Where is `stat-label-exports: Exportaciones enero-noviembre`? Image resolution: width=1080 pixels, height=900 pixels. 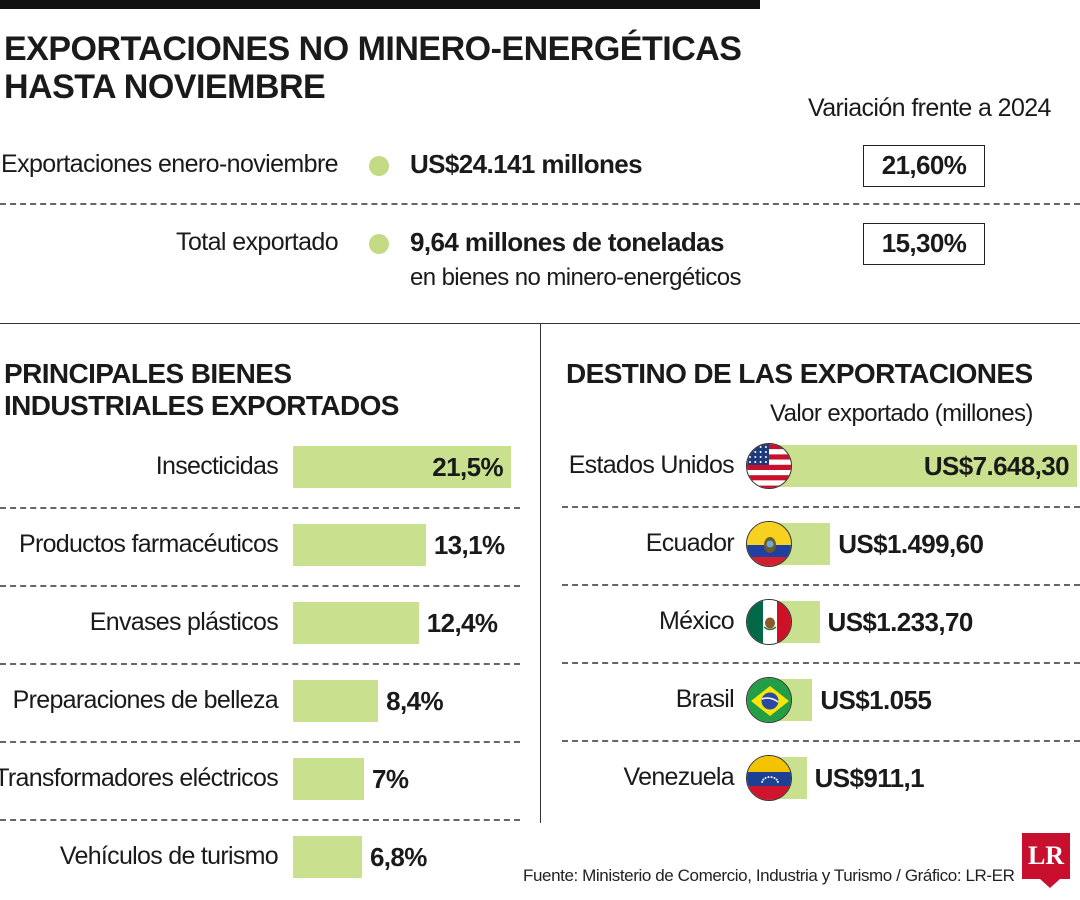 stat-label-exports: Exportaciones enero-noviembre is located at coordinates (170, 164).